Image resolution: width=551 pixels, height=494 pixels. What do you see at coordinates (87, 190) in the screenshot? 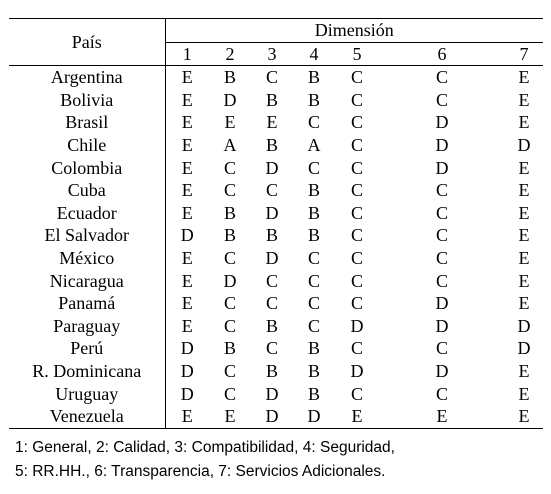
I see `country-cell: Cuba` at bounding box center [87, 190].